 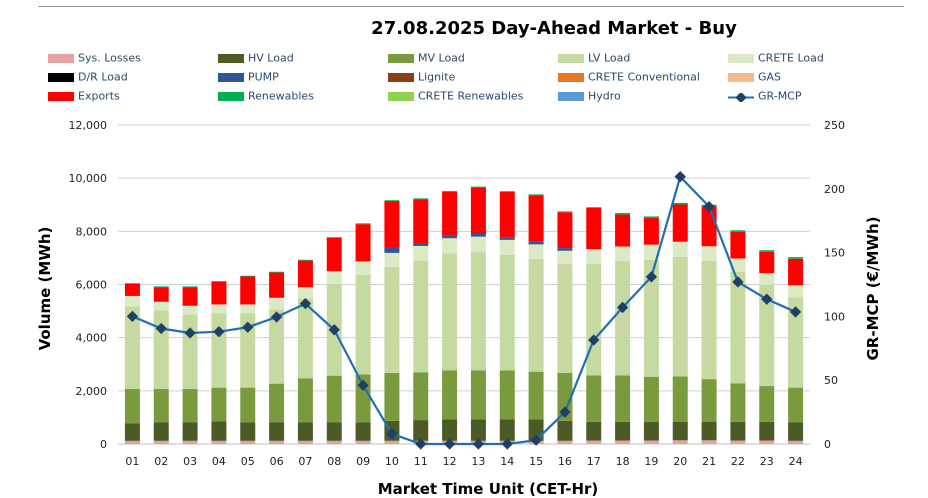 What do you see at coordinates (873, 288) in the screenshot?
I see `y2-axis-title: GR-MCP (€/MWh)` at bounding box center [873, 288].